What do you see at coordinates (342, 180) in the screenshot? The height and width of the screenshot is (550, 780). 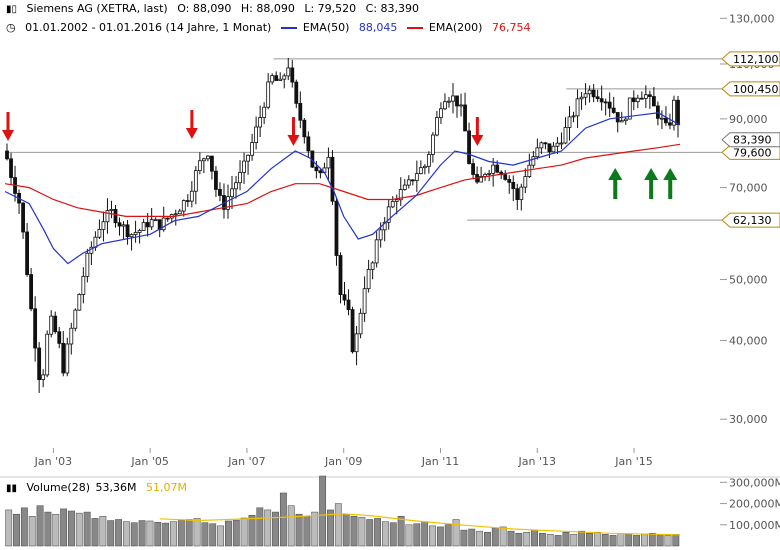 I see `ema200-line` at bounding box center [342, 180].